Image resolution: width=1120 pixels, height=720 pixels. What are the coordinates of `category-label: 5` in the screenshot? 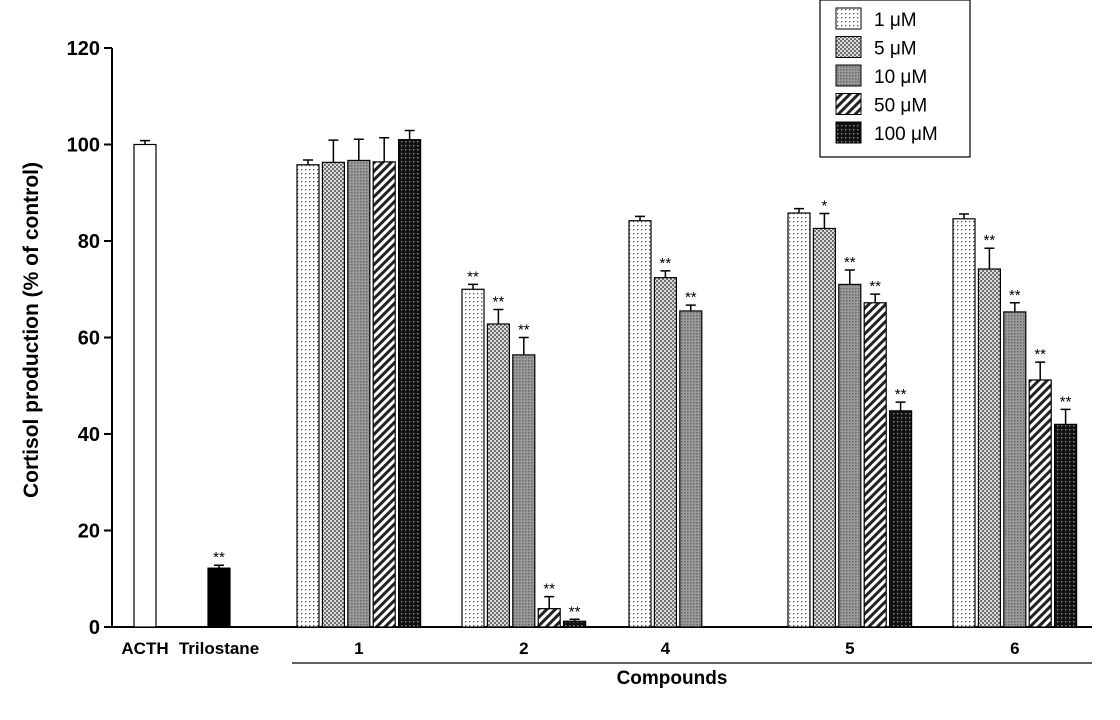 It's located at (849, 648).